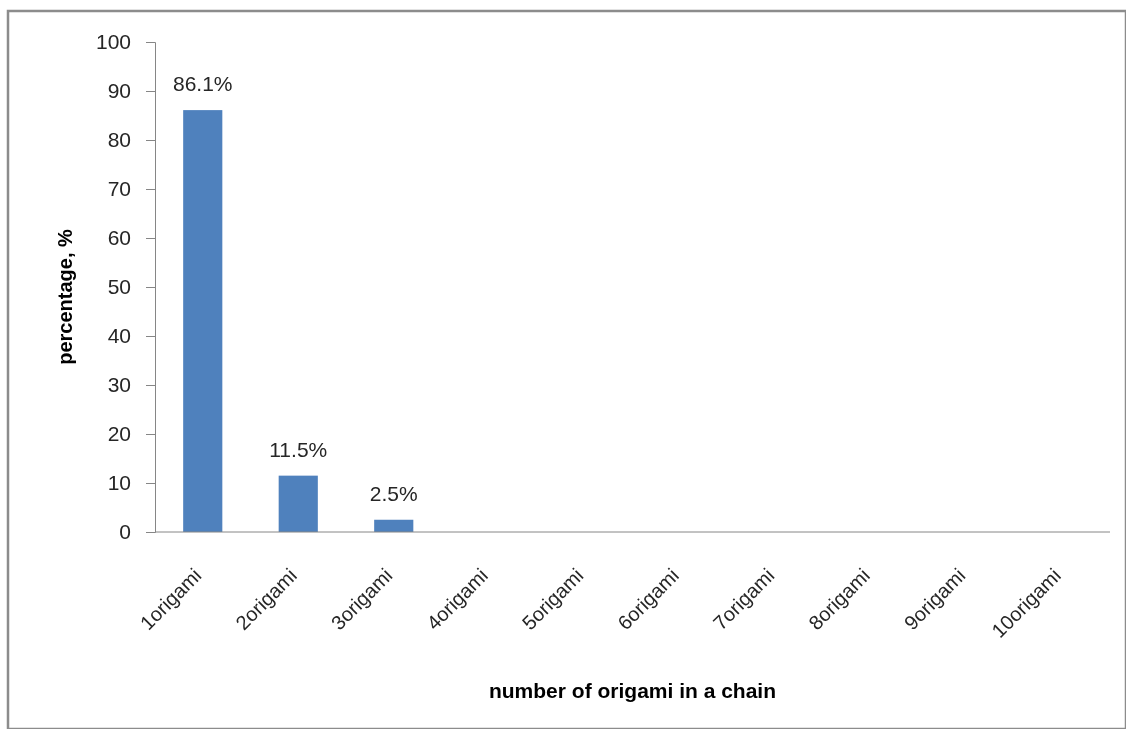 This screenshot has height=729, width=1126. Describe the element at coordinates (113, 42) in the screenshot. I see `y-tick-label: 100` at that location.